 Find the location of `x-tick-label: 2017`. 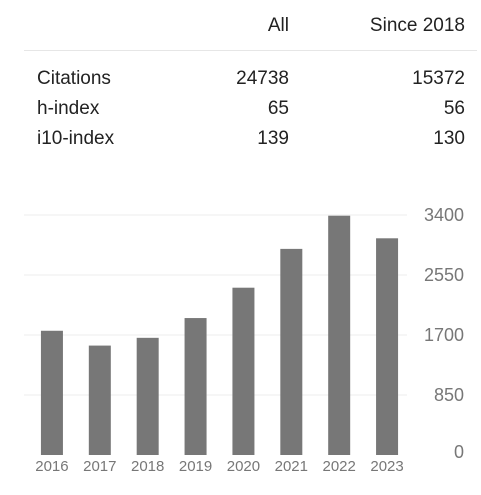

x-tick-label: 2017 is located at coordinates (99, 466).